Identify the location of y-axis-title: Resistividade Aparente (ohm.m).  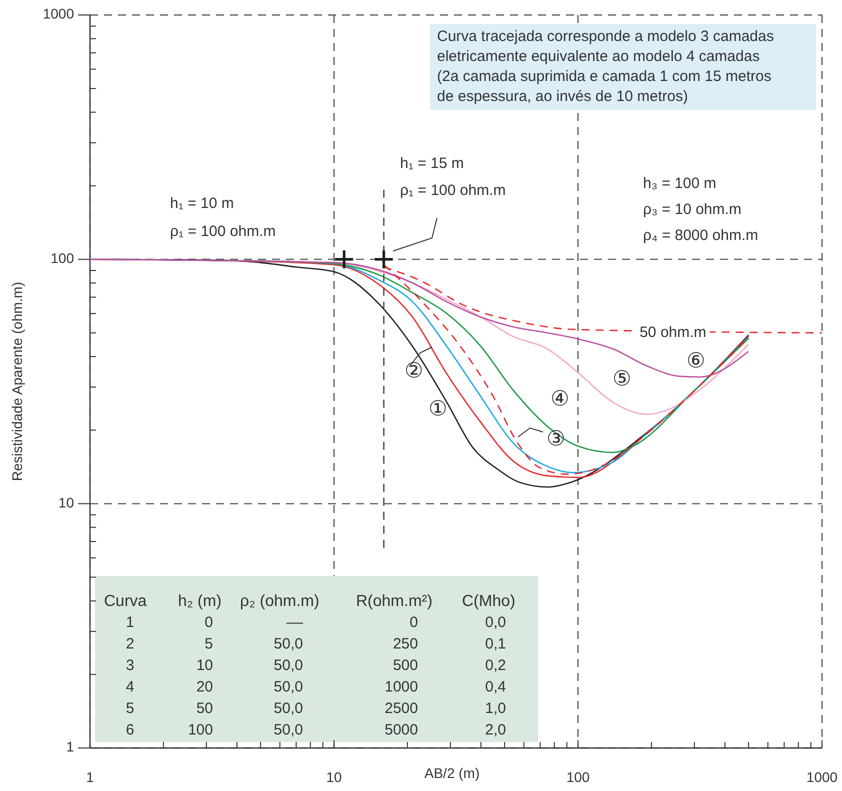
(17, 382).